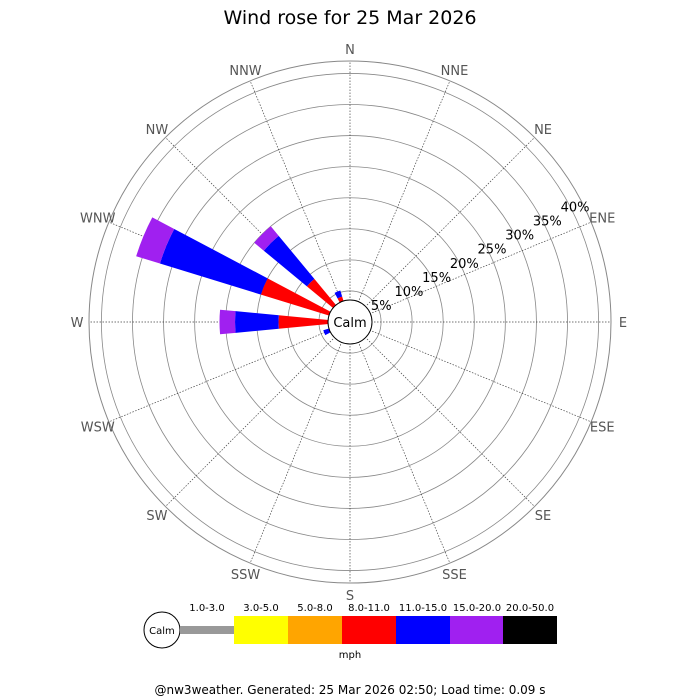 Image resolution: width=700 pixels, height=700 pixels. What do you see at coordinates (455, 71) in the screenshot?
I see `direction-label-nne: NNE` at bounding box center [455, 71].